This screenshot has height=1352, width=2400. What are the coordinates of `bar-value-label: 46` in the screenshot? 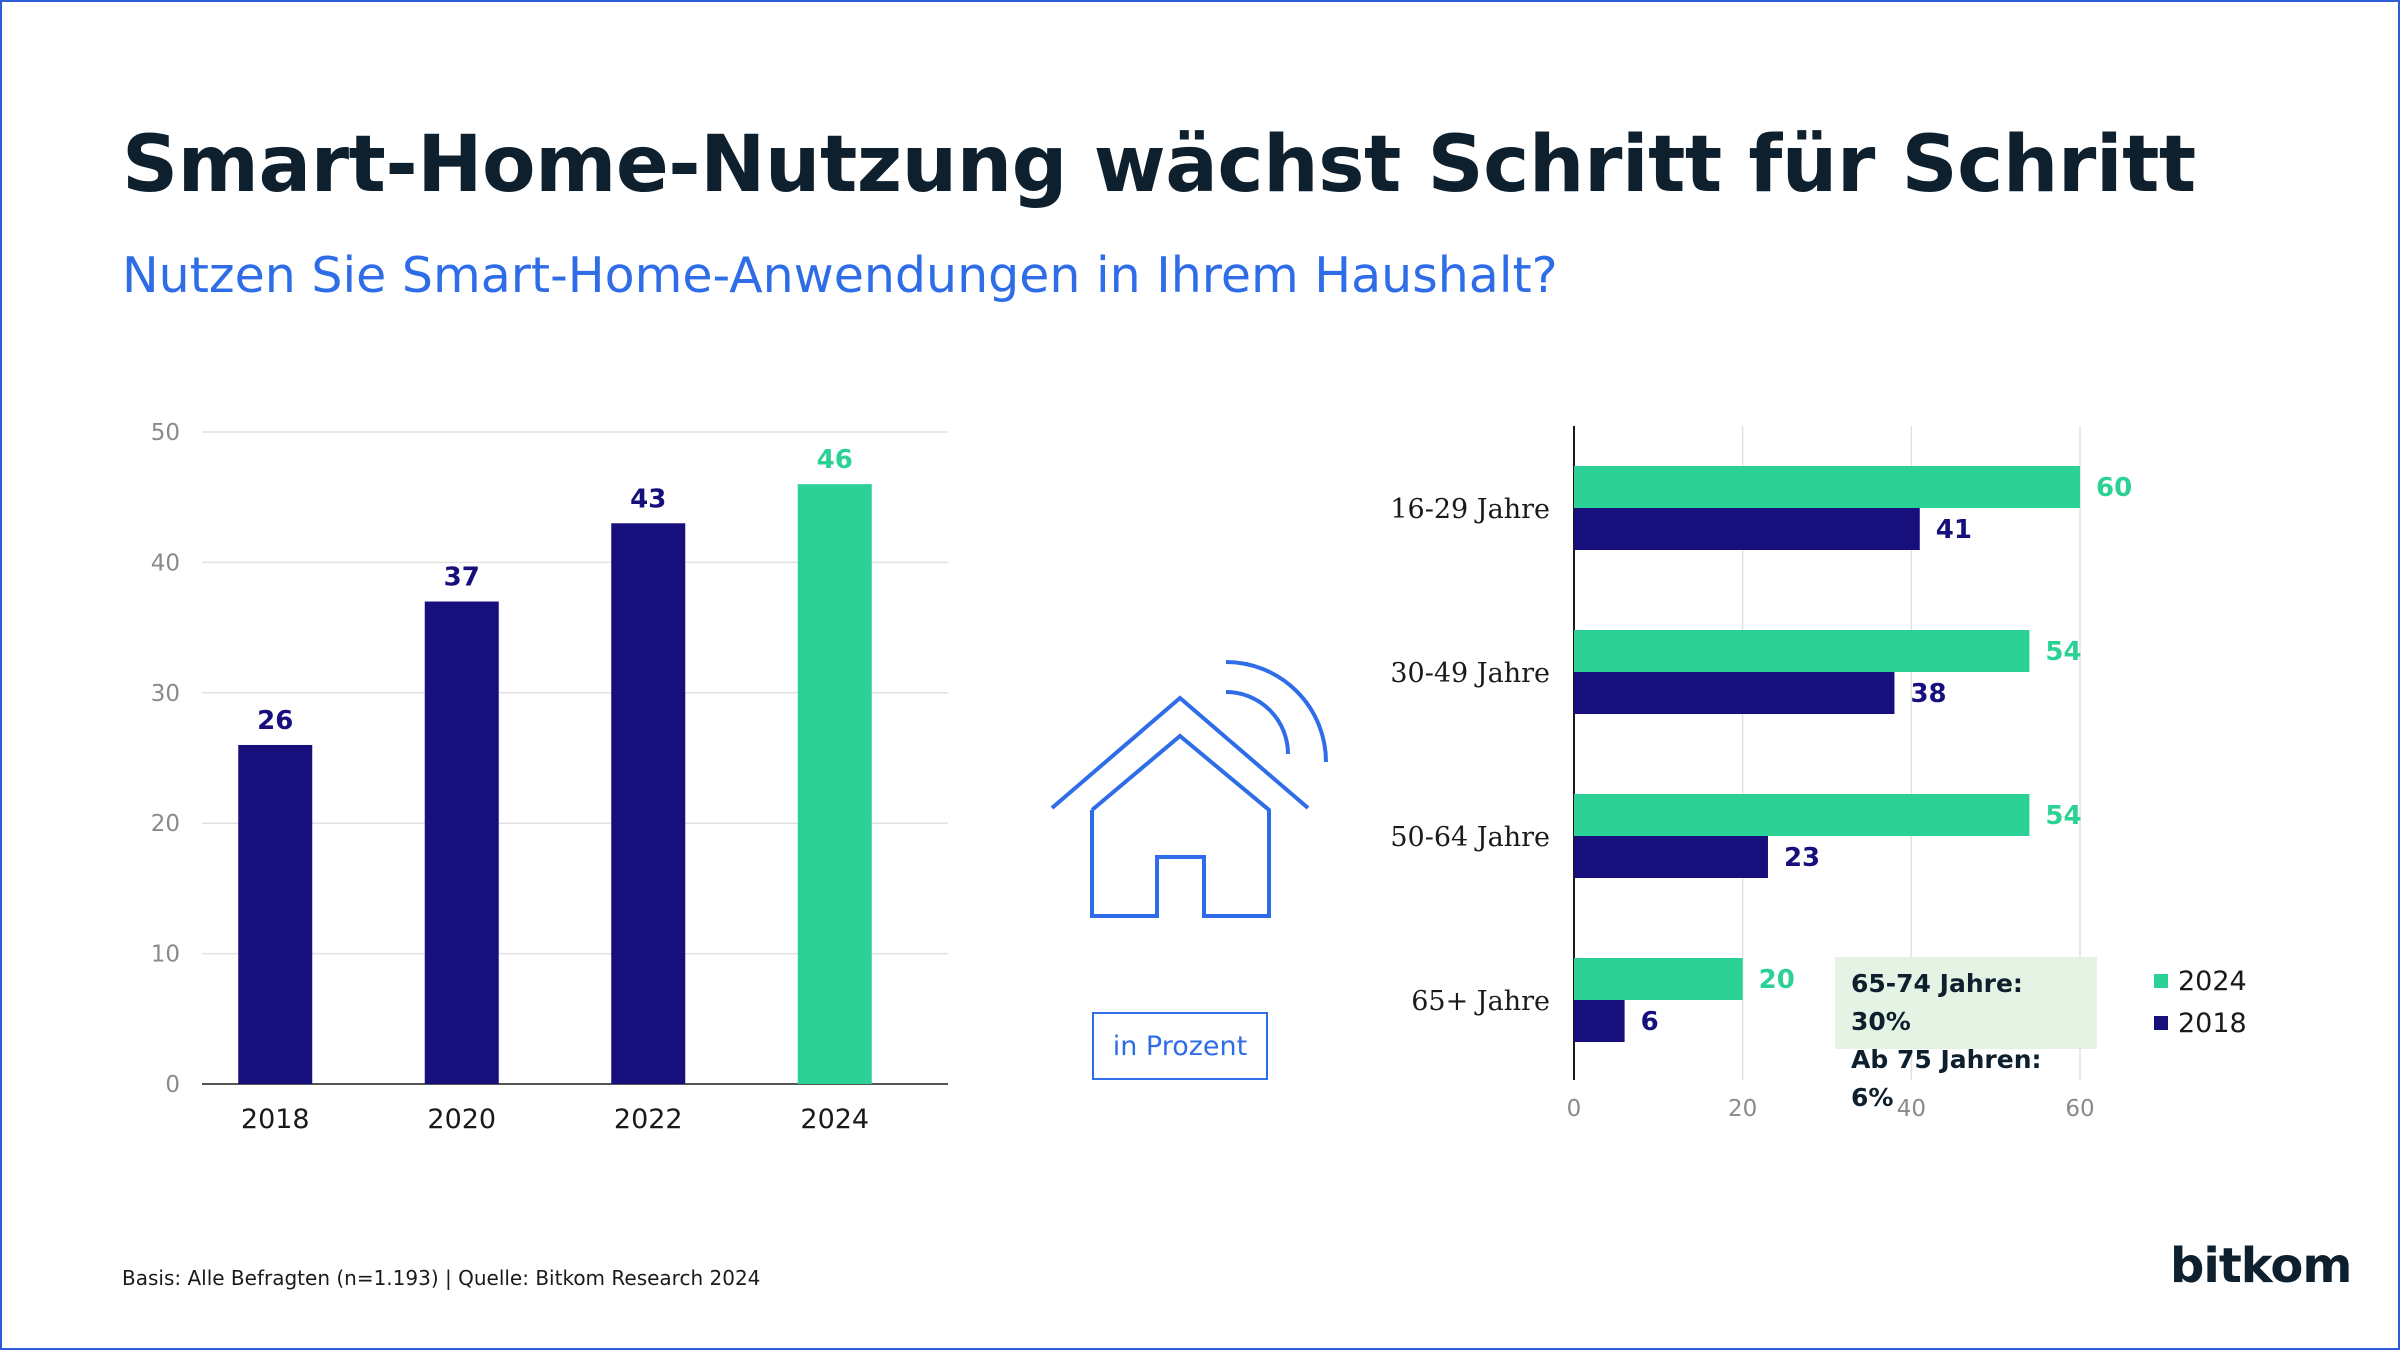 It's located at (835, 460).